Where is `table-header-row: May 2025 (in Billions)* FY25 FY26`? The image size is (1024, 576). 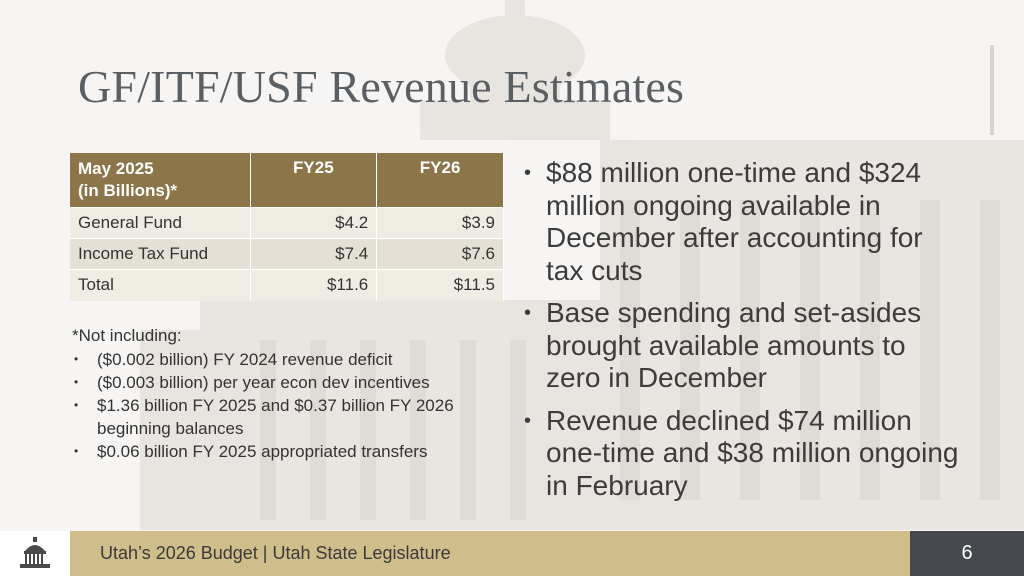 table-header-row: May 2025 (in Billions)* FY25 FY26 is located at coordinates (287, 180).